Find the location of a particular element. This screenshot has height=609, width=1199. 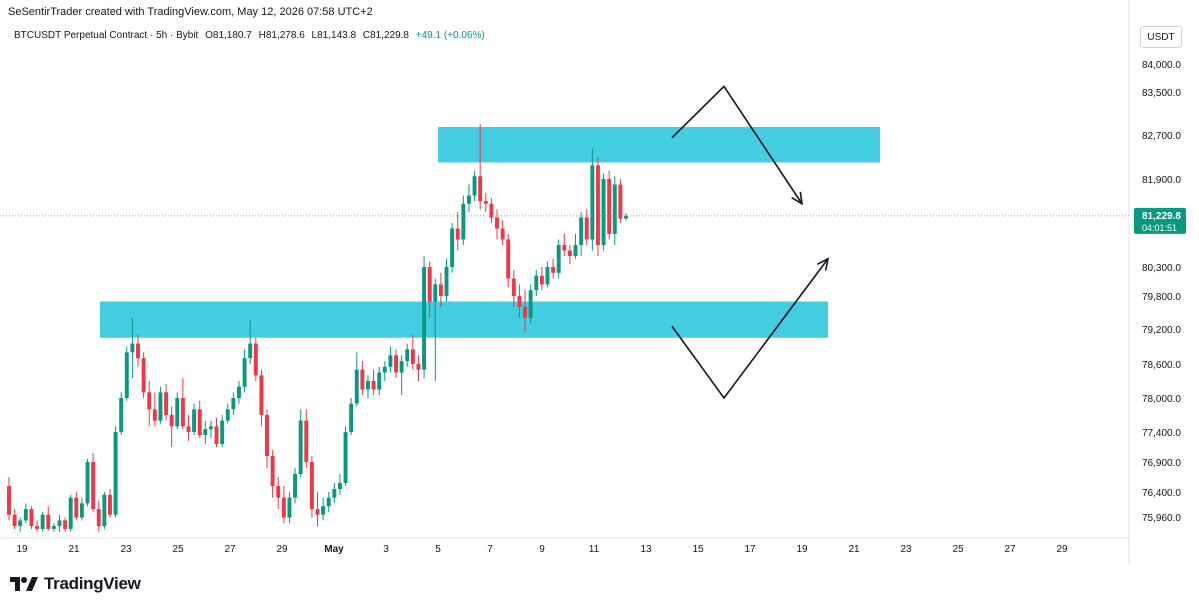

zone-resistance is located at coordinates (659, 144).